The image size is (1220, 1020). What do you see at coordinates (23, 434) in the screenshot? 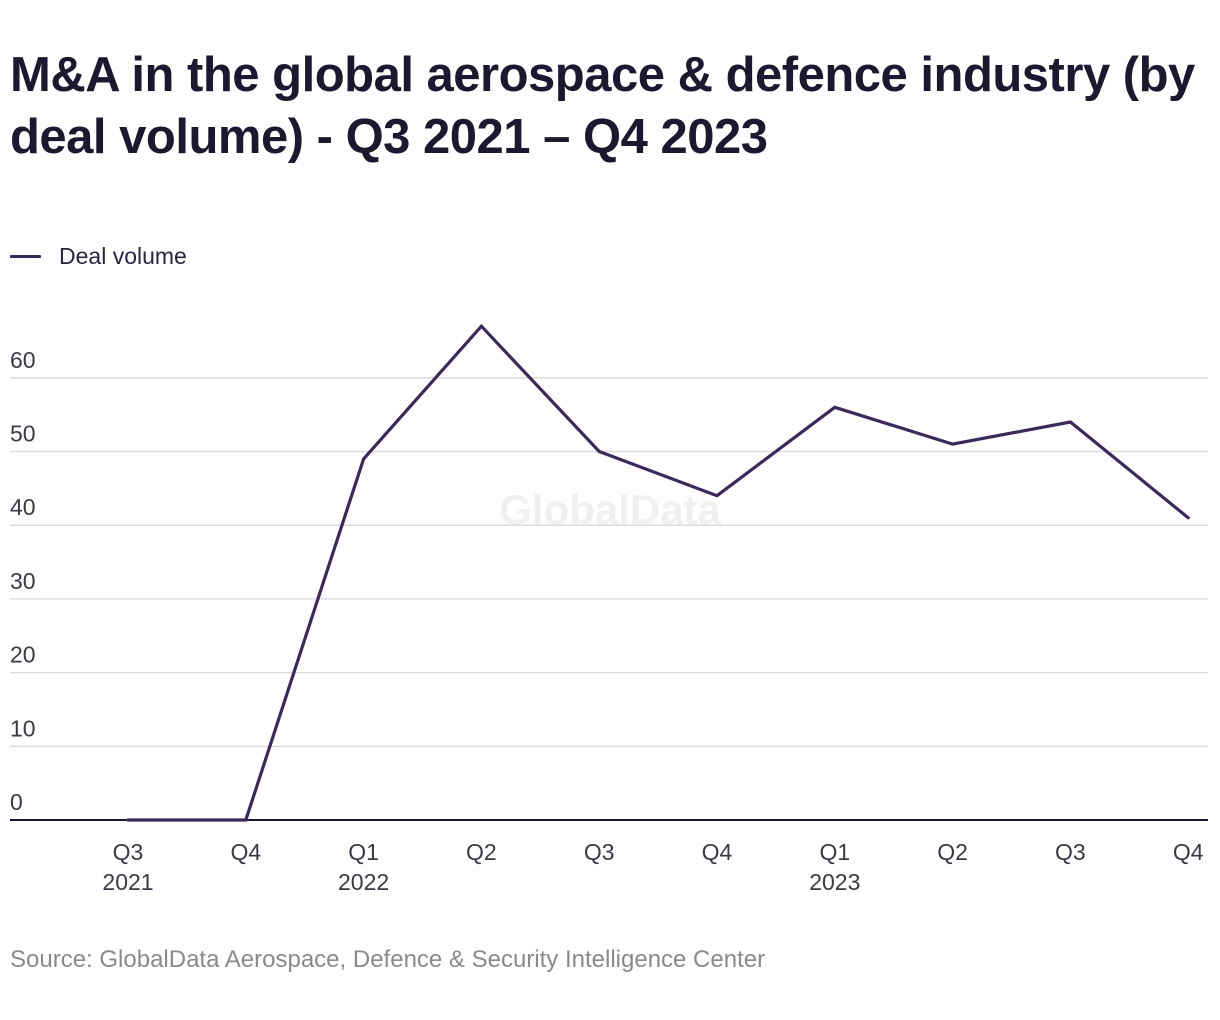
I see `y-tick-label: 50` at bounding box center [23, 434].